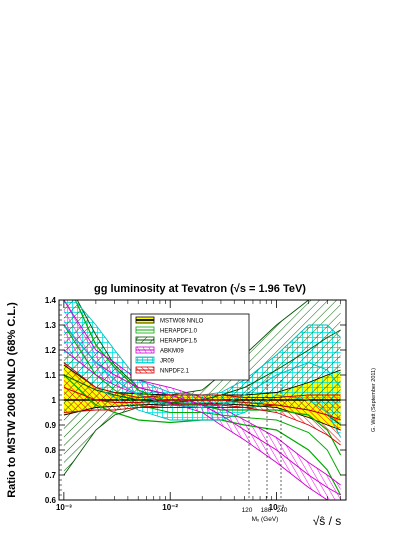  Describe the element at coordinates (172, 352) in the screenshot. I see `legend-label-abkm09: ABKM09` at that location.